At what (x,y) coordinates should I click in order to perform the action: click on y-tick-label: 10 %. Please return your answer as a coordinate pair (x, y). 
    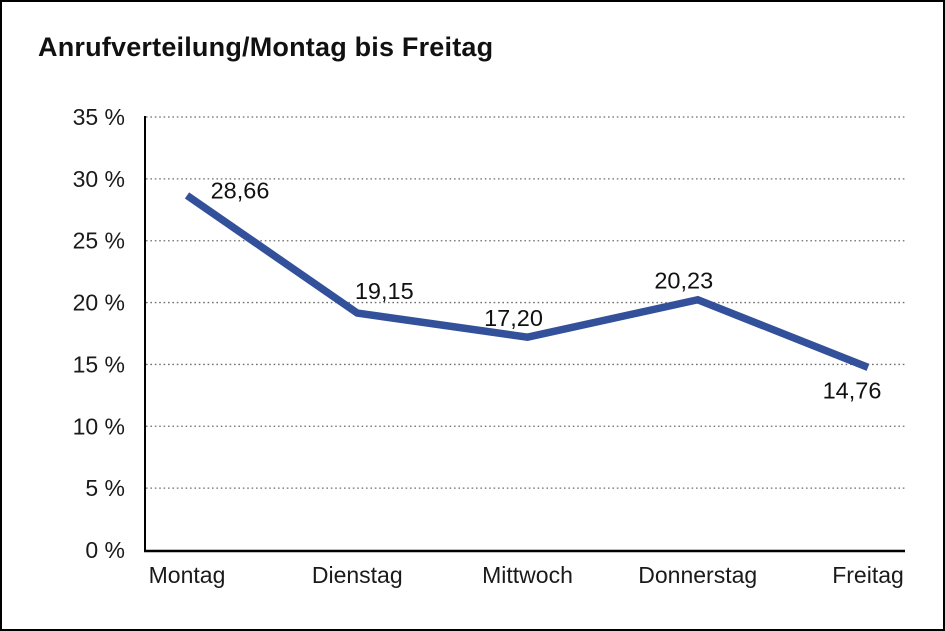
    Looking at the image, I should click on (99, 426).